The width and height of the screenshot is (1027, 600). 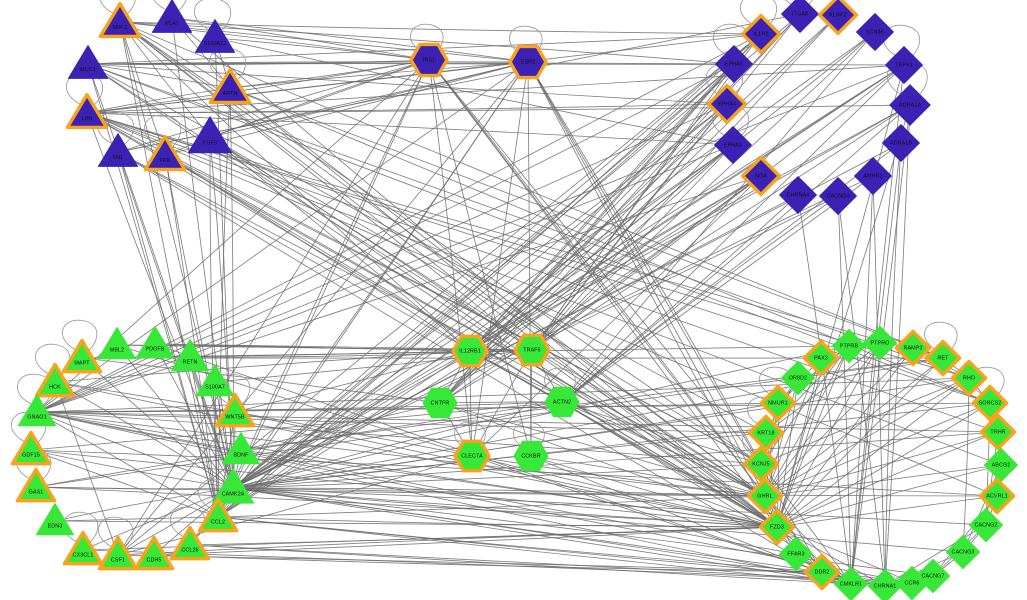 What do you see at coordinates (990, 403) in the screenshot?
I see `node-sorcs2` at bounding box center [990, 403].